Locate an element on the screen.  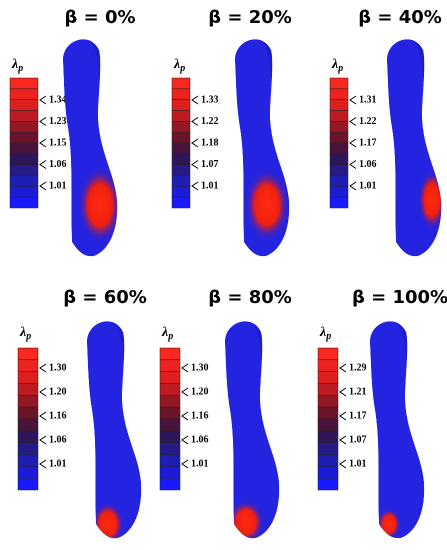
panel: β = 80% λp 1.30 1.20 1.16 1.06 1.01 is located at coordinates (225, 413).